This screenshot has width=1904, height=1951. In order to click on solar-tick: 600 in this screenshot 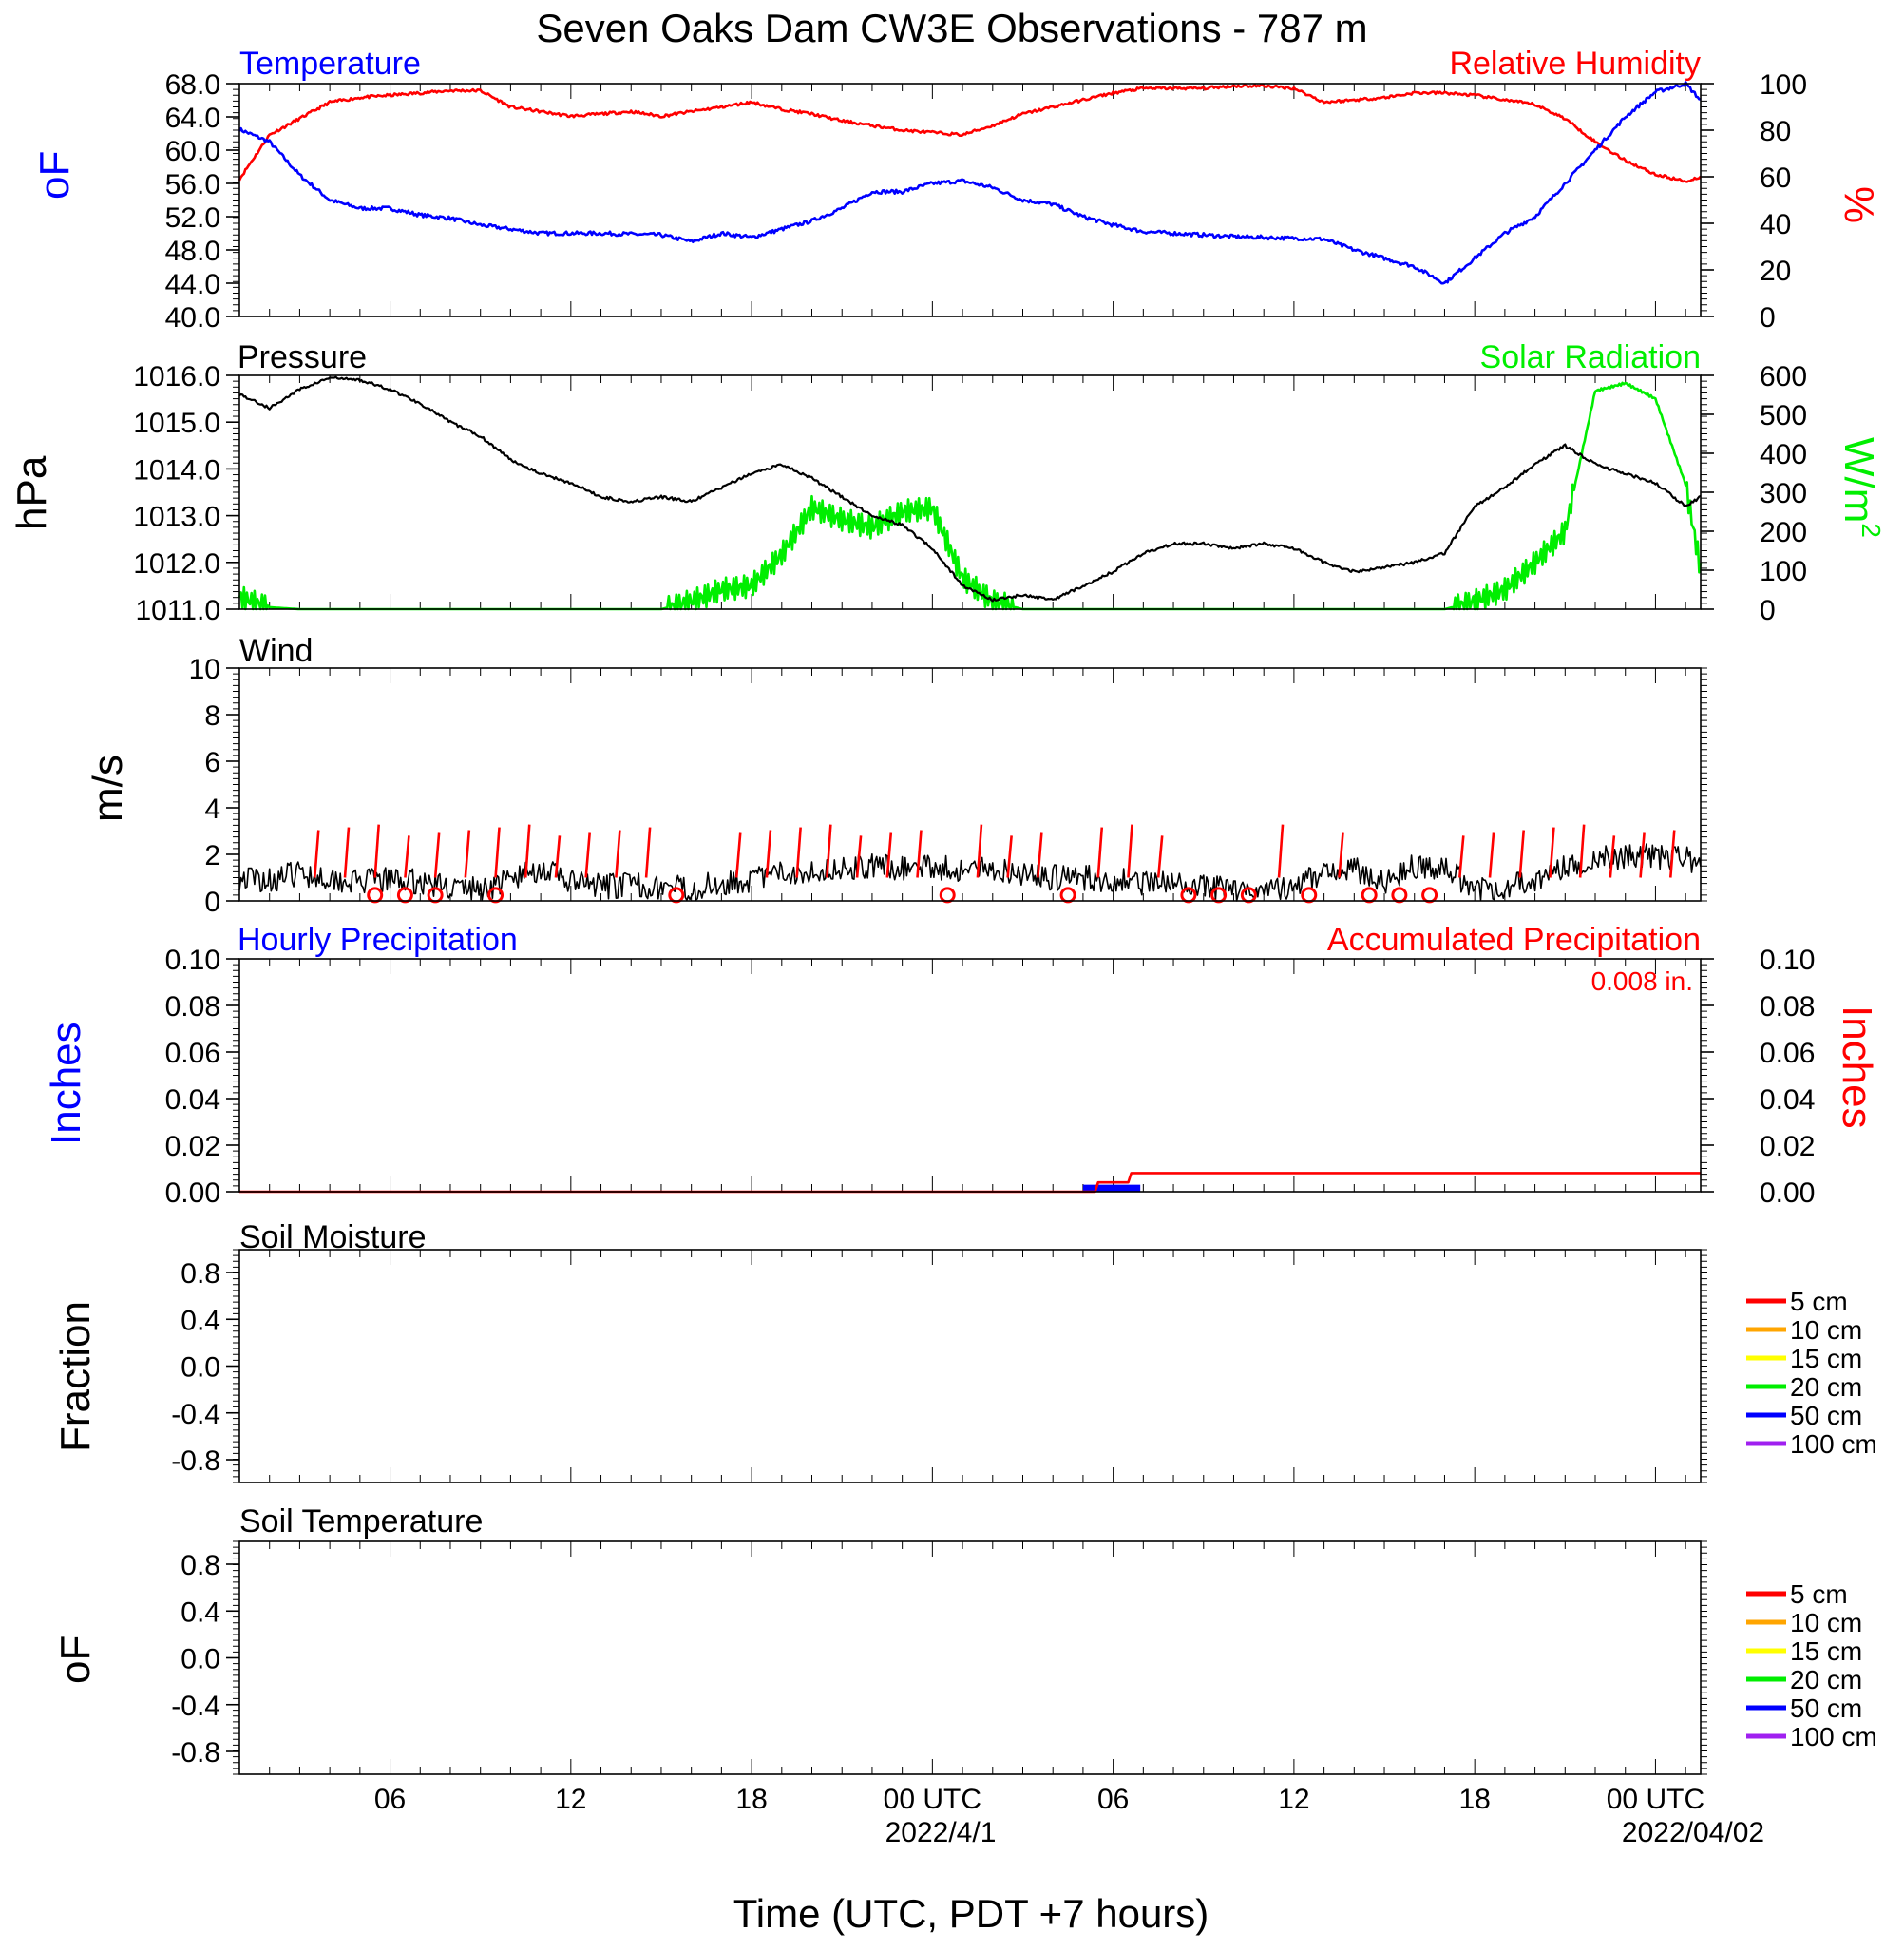, I will do `click(1783, 377)`.